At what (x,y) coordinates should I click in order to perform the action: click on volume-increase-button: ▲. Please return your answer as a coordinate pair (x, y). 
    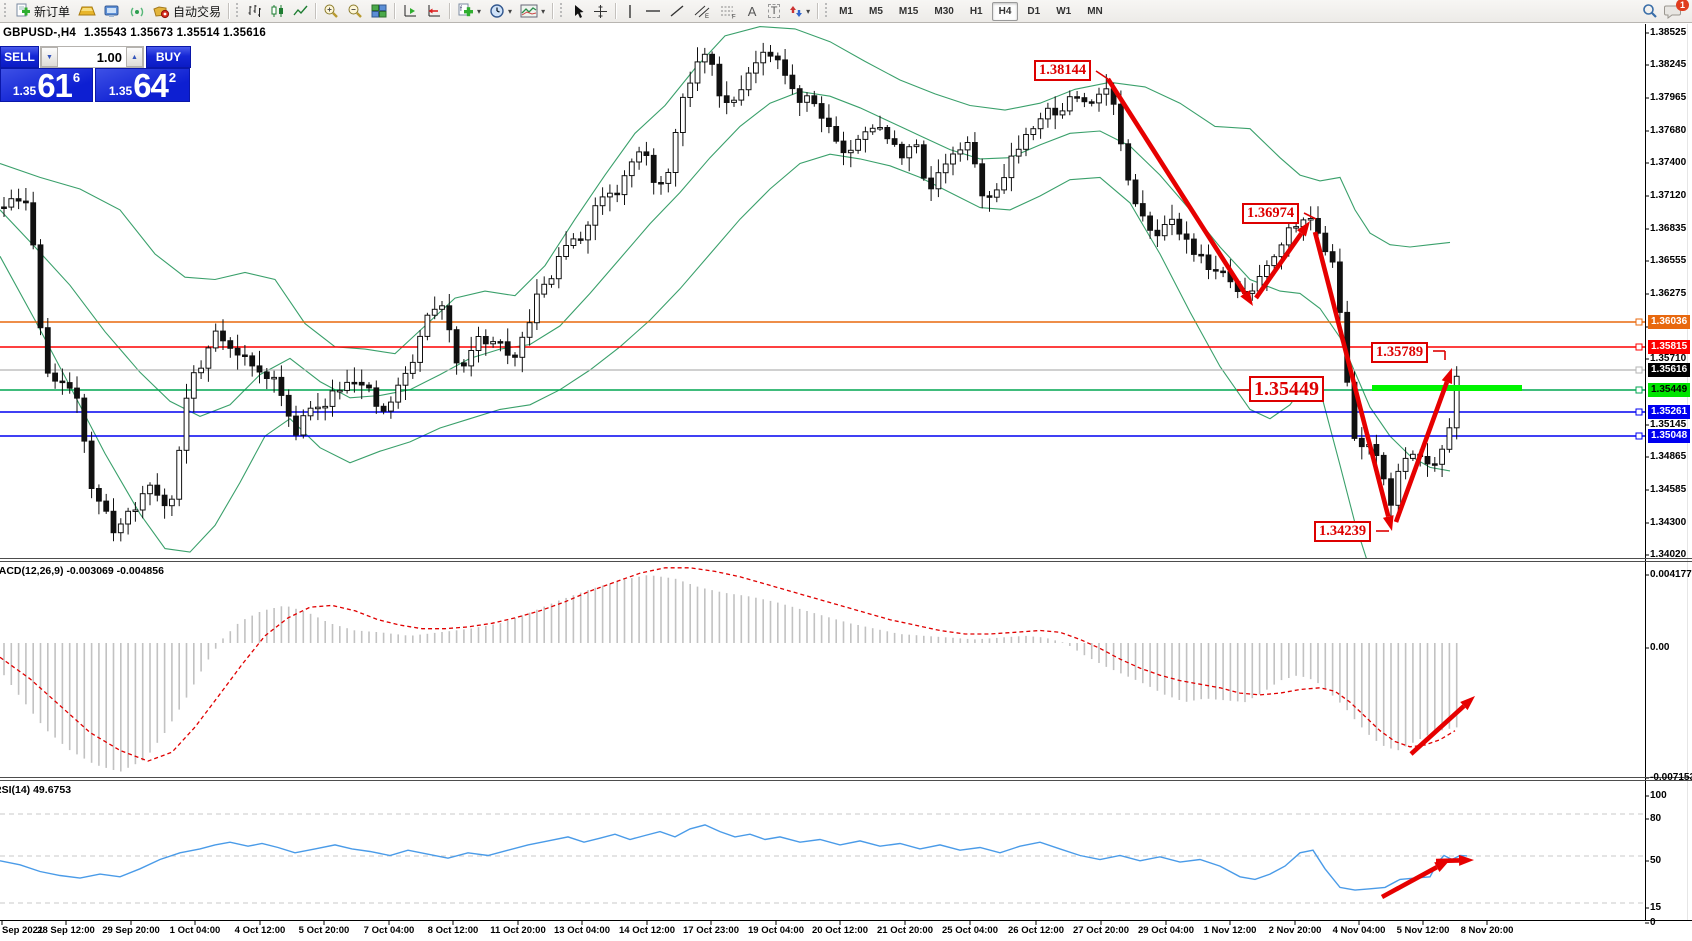
    Looking at the image, I should click on (134, 57).